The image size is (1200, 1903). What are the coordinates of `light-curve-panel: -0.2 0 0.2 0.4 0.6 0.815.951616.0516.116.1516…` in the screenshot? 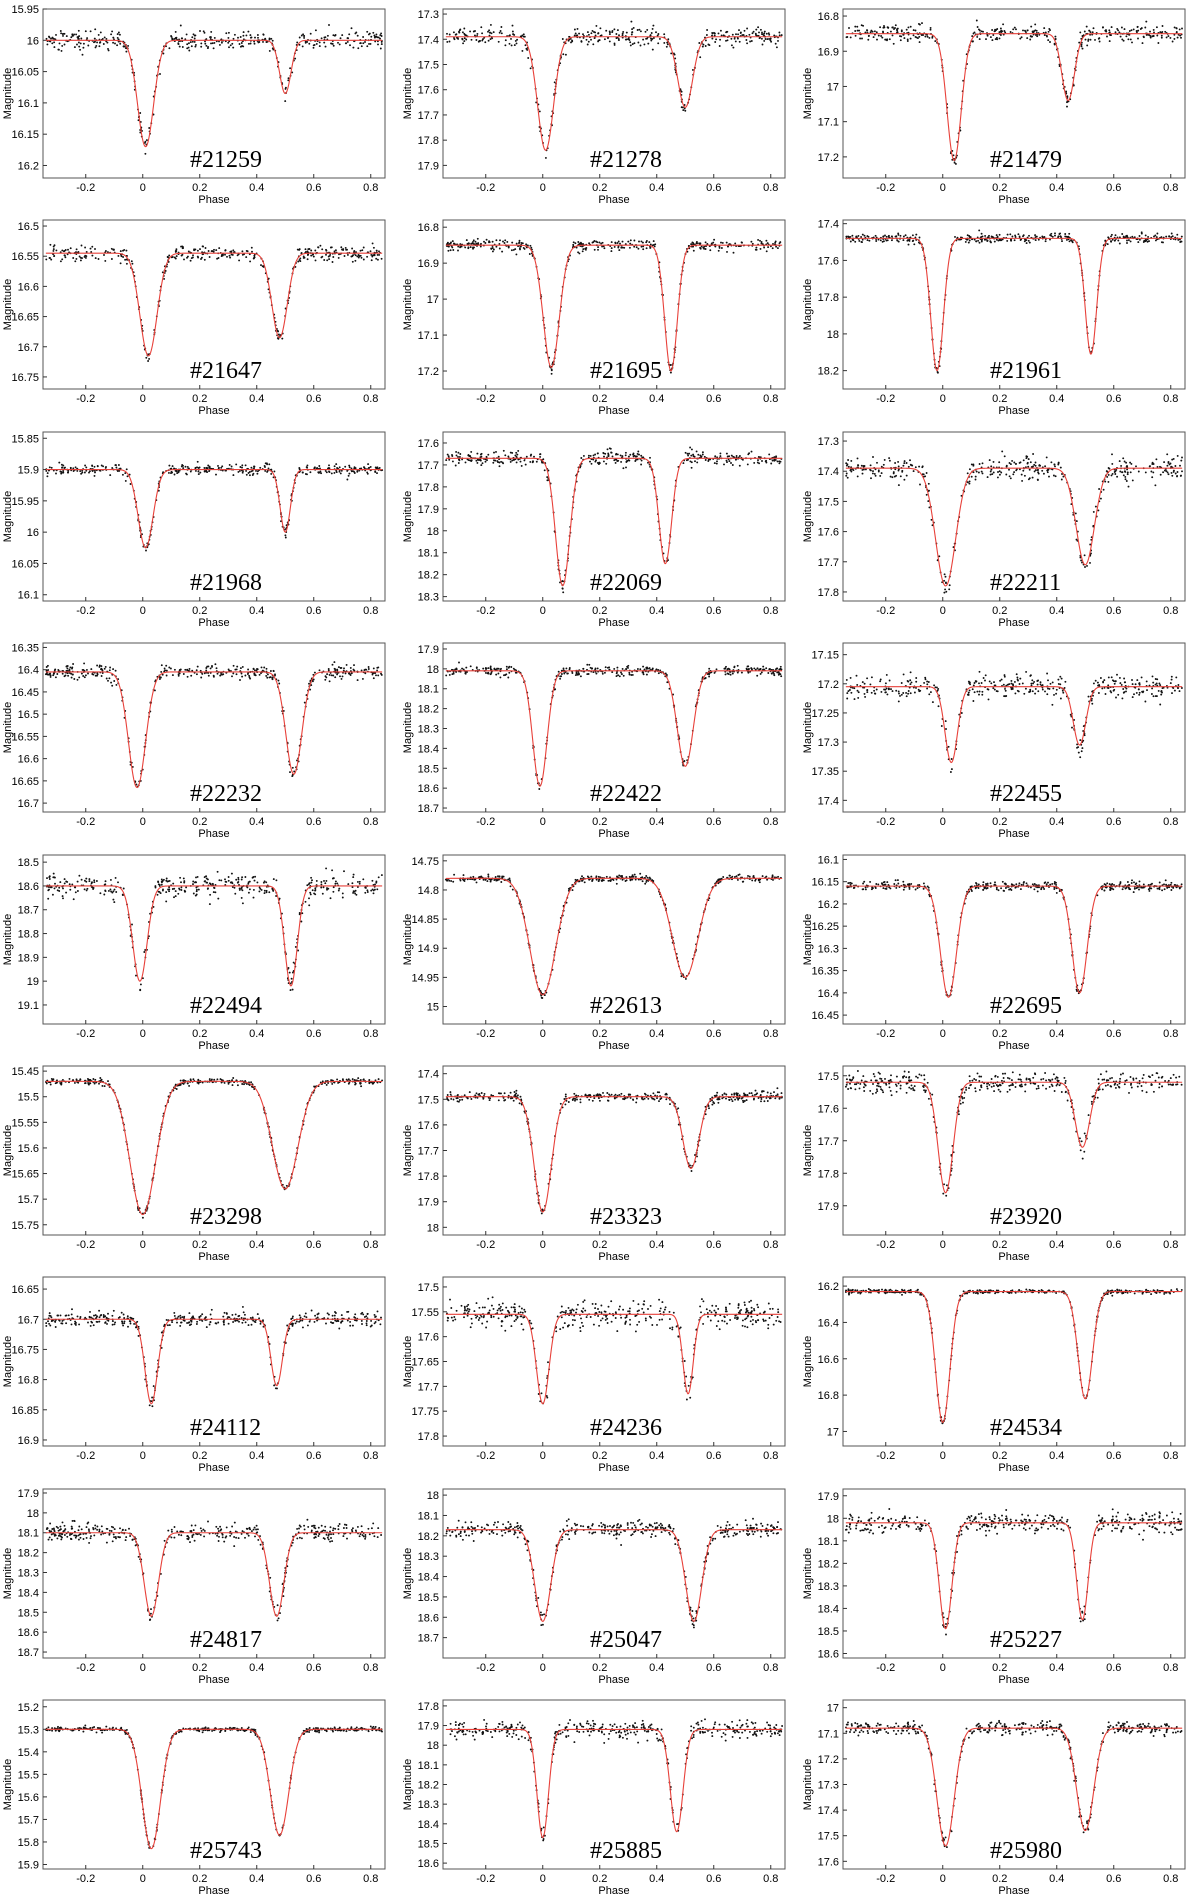 It's located at (194, 105).